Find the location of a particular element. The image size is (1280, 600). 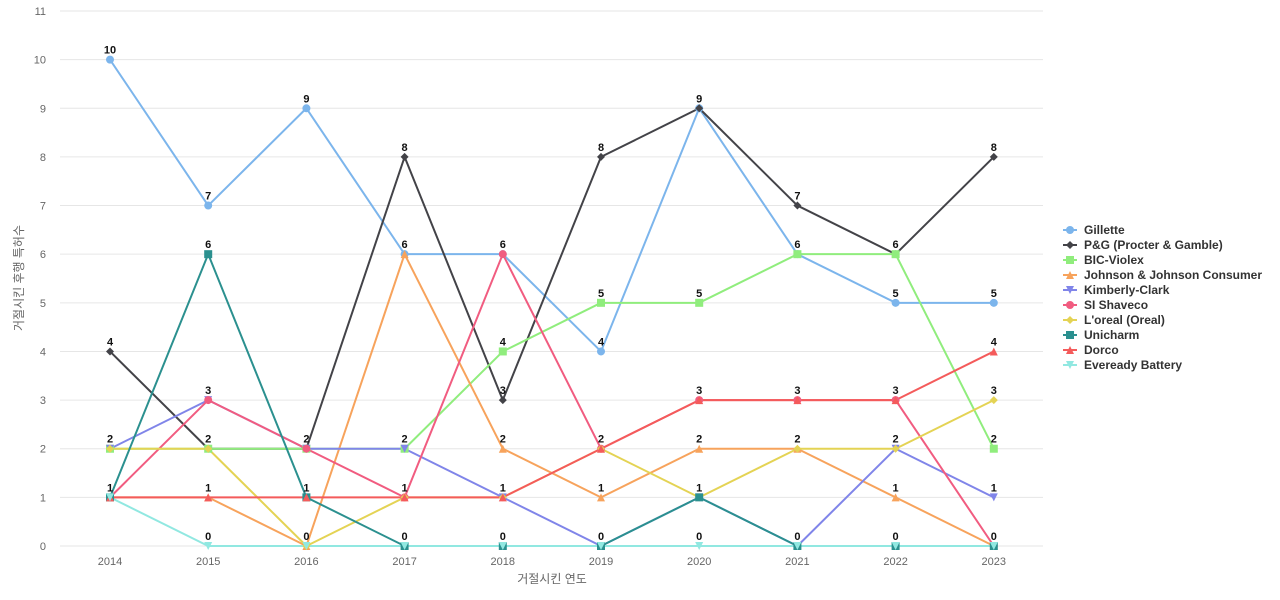

legend-item-bic-violex: BIC-Violex is located at coordinates (1103, 260).